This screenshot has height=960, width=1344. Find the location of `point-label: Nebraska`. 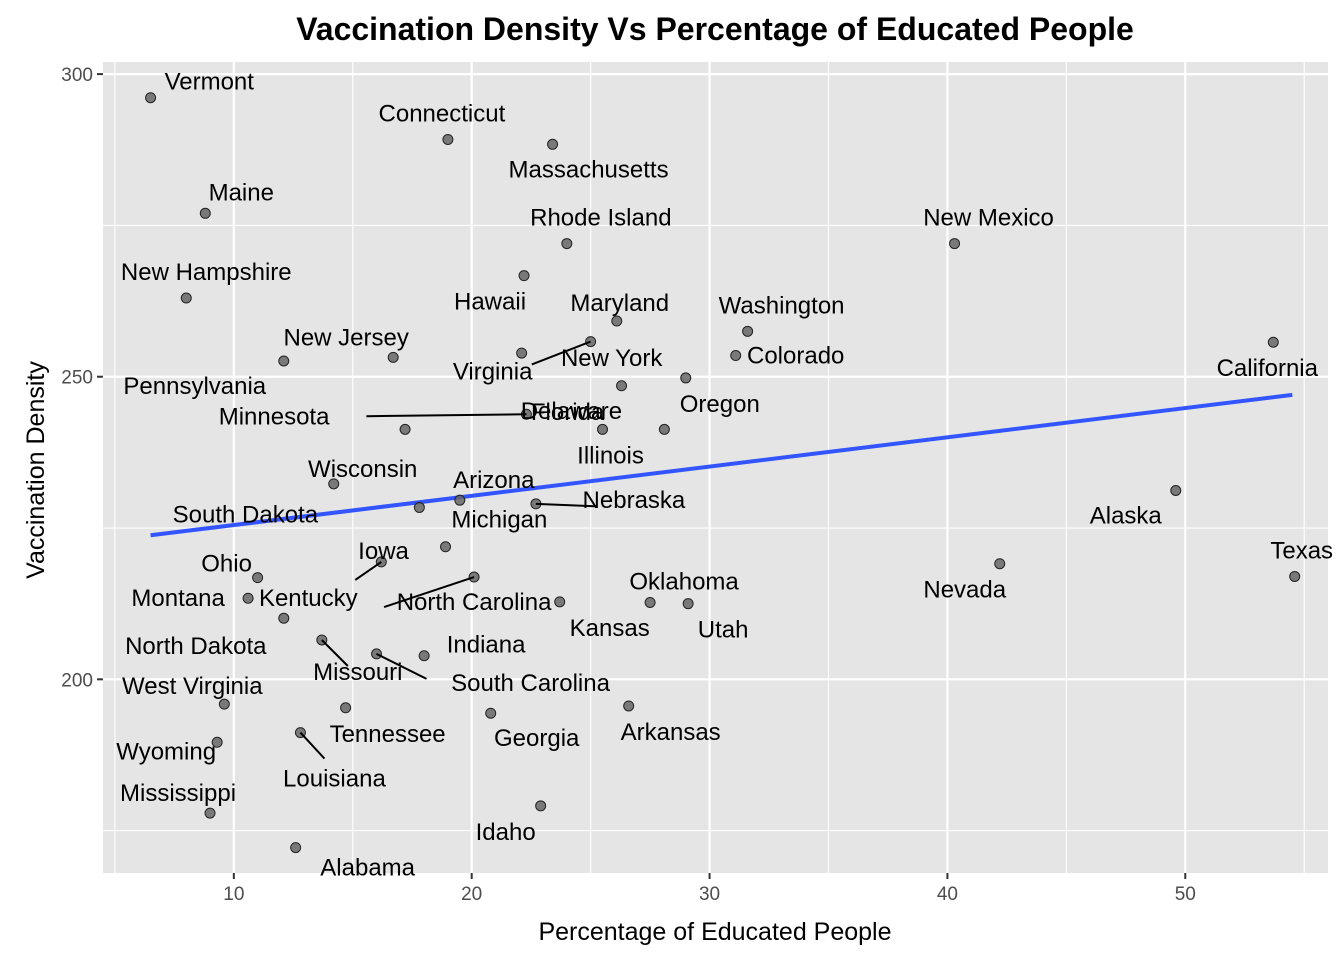

point-label: Nebraska is located at coordinates (634, 500).